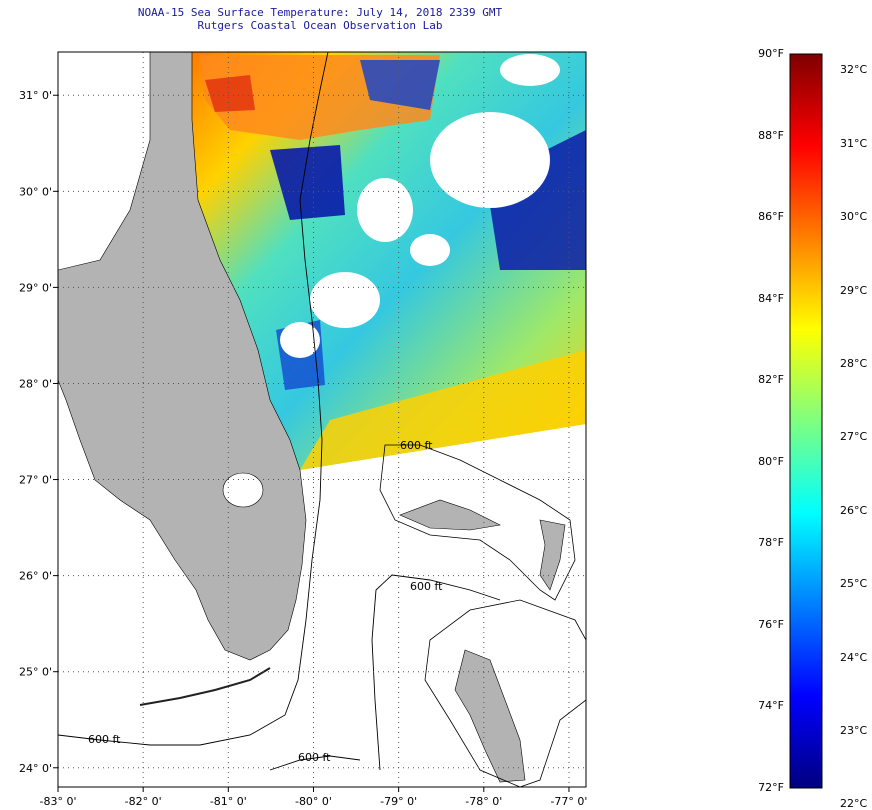  What do you see at coordinates (35, 287) in the screenshot?
I see `latitude-label: 29° 0'` at bounding box center [35, 287].